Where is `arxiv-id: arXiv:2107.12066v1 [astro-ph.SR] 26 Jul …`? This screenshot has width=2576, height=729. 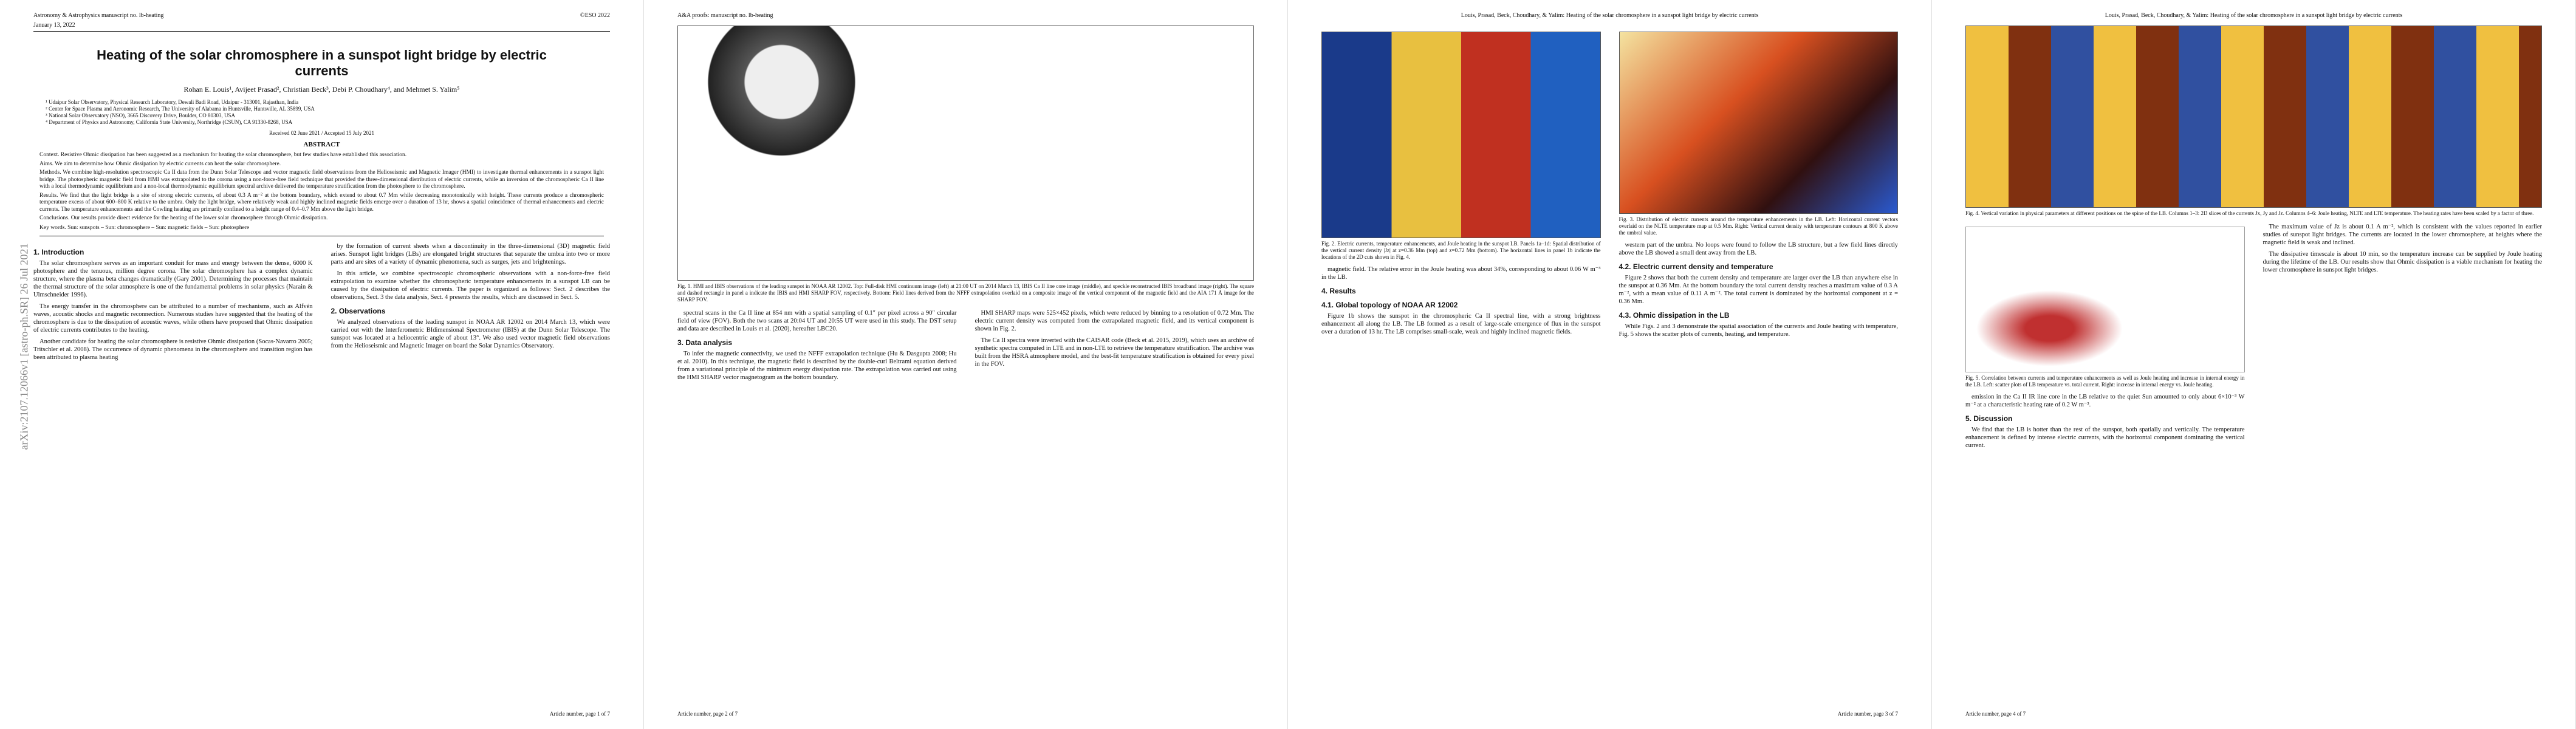
arxiv-id: arXiv:2107.12066v1 [astro-ph.SR] 26 Jul … is located at coordinates (24, 347).